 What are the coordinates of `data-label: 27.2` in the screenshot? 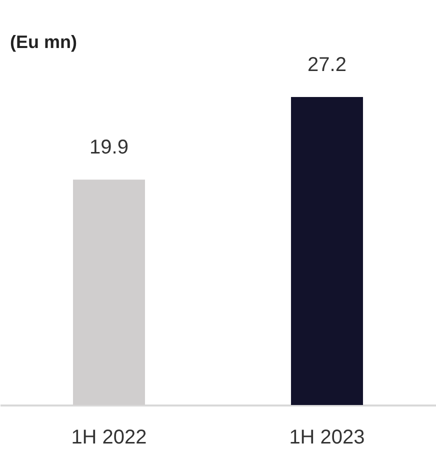 It's located at (327, 65).